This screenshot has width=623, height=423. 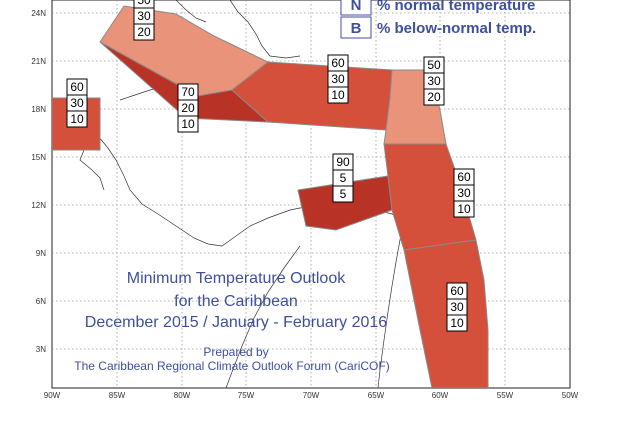 I want to click on latitude-labels: 24N 21N 18N 15N 12N 9N 6N 3N, so click(x=38, y=181).